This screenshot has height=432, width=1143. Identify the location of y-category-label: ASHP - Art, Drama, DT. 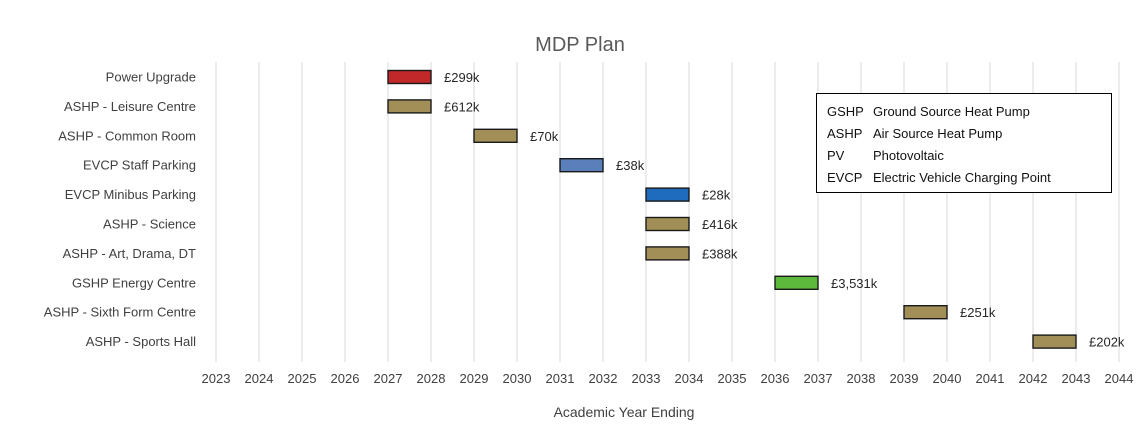
(129, 253).